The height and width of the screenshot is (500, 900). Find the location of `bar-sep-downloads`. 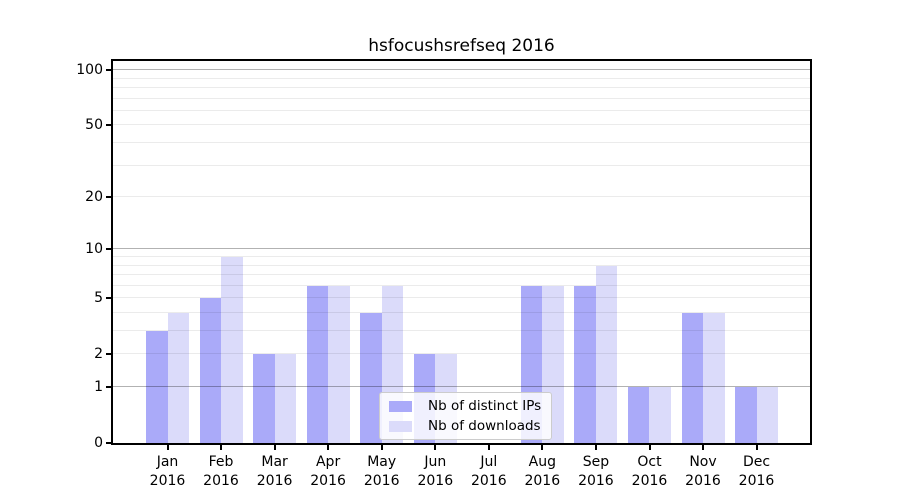

bar-sep-downloads is located at coordinates (606, 354).